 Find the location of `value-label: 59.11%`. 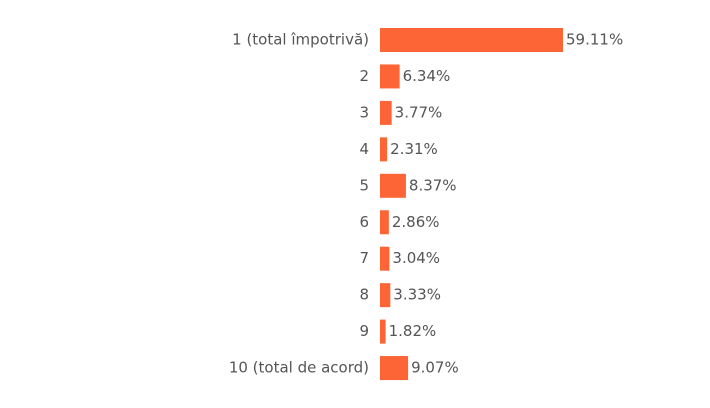

value-label: 59.11% is located at coordinates (594, 40).